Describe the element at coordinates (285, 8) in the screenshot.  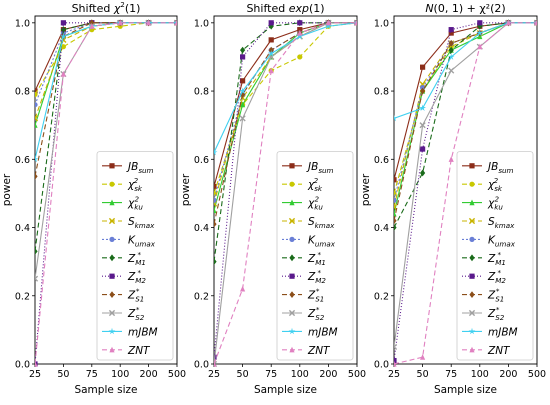
I see `chart-title: Shifted exp(1)` at that location.